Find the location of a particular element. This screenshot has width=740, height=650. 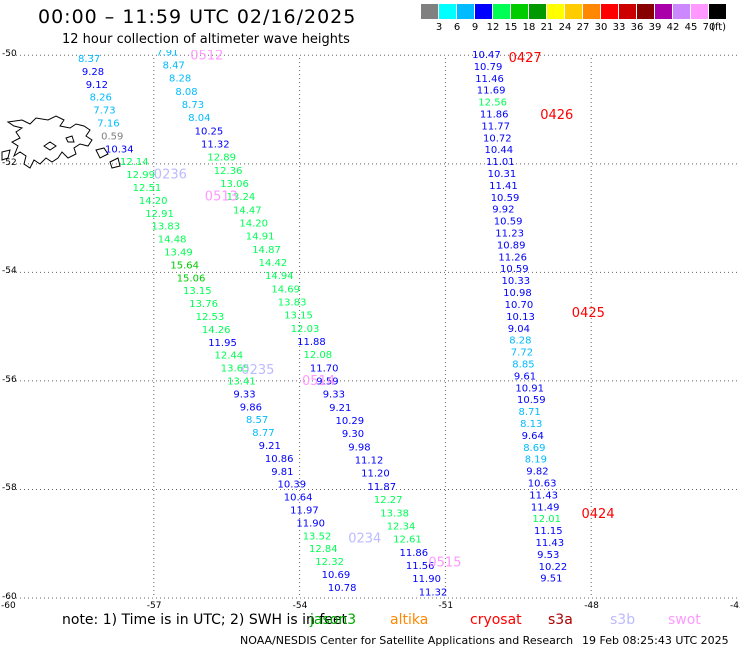

generated-timestamp: 19 Feb 08:25:43 UTC 2025 is located at coordinates (655, 640).